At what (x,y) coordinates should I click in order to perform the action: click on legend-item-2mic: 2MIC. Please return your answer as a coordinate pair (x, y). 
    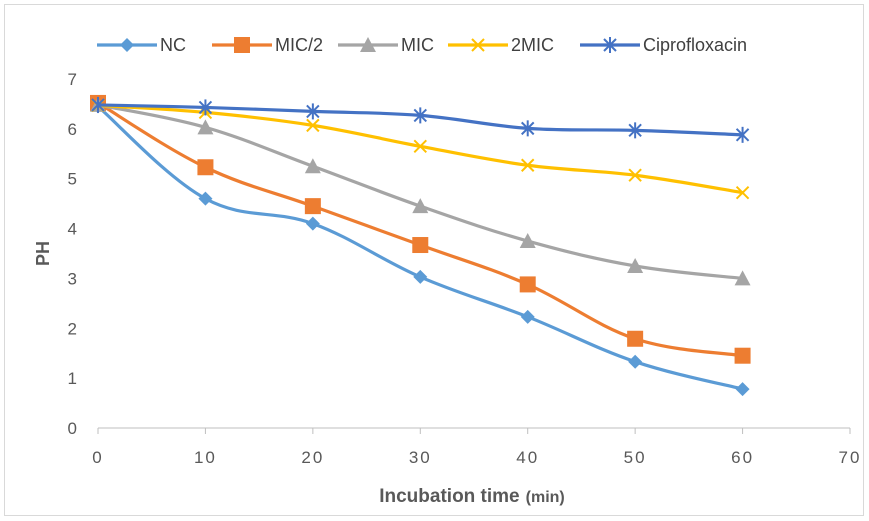
    Looking at the image, I should click on (501, 45).